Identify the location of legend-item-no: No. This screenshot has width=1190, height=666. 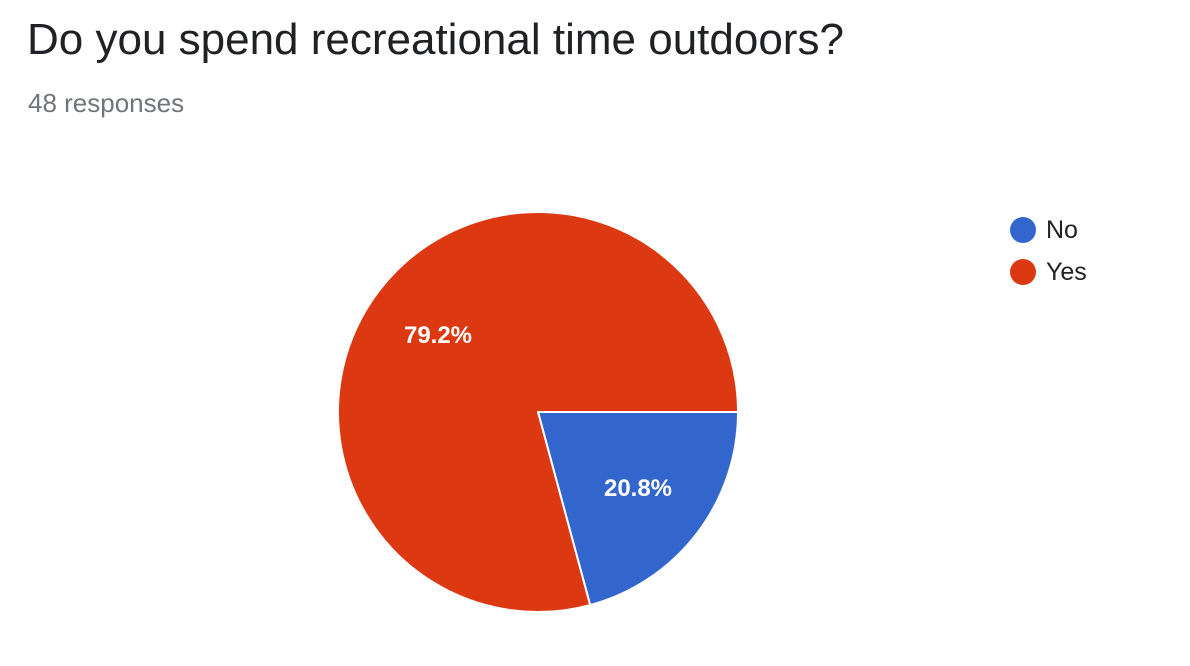
(1048, 230).